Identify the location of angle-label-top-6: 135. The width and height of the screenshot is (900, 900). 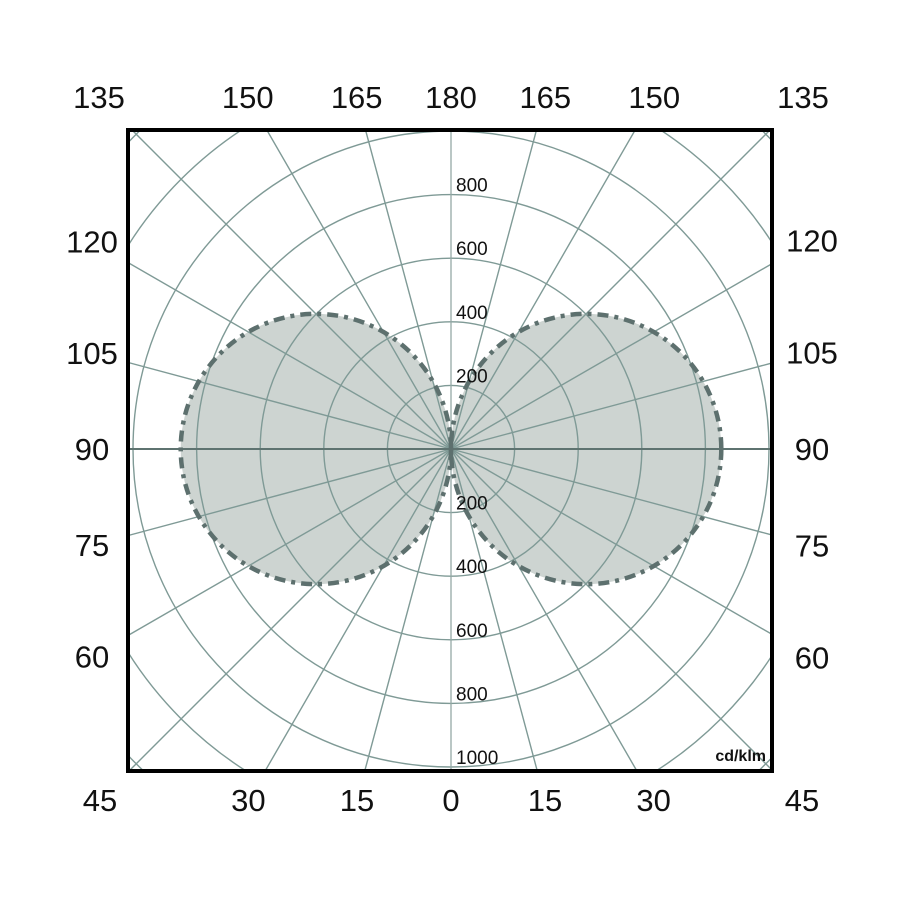
(803, 97).